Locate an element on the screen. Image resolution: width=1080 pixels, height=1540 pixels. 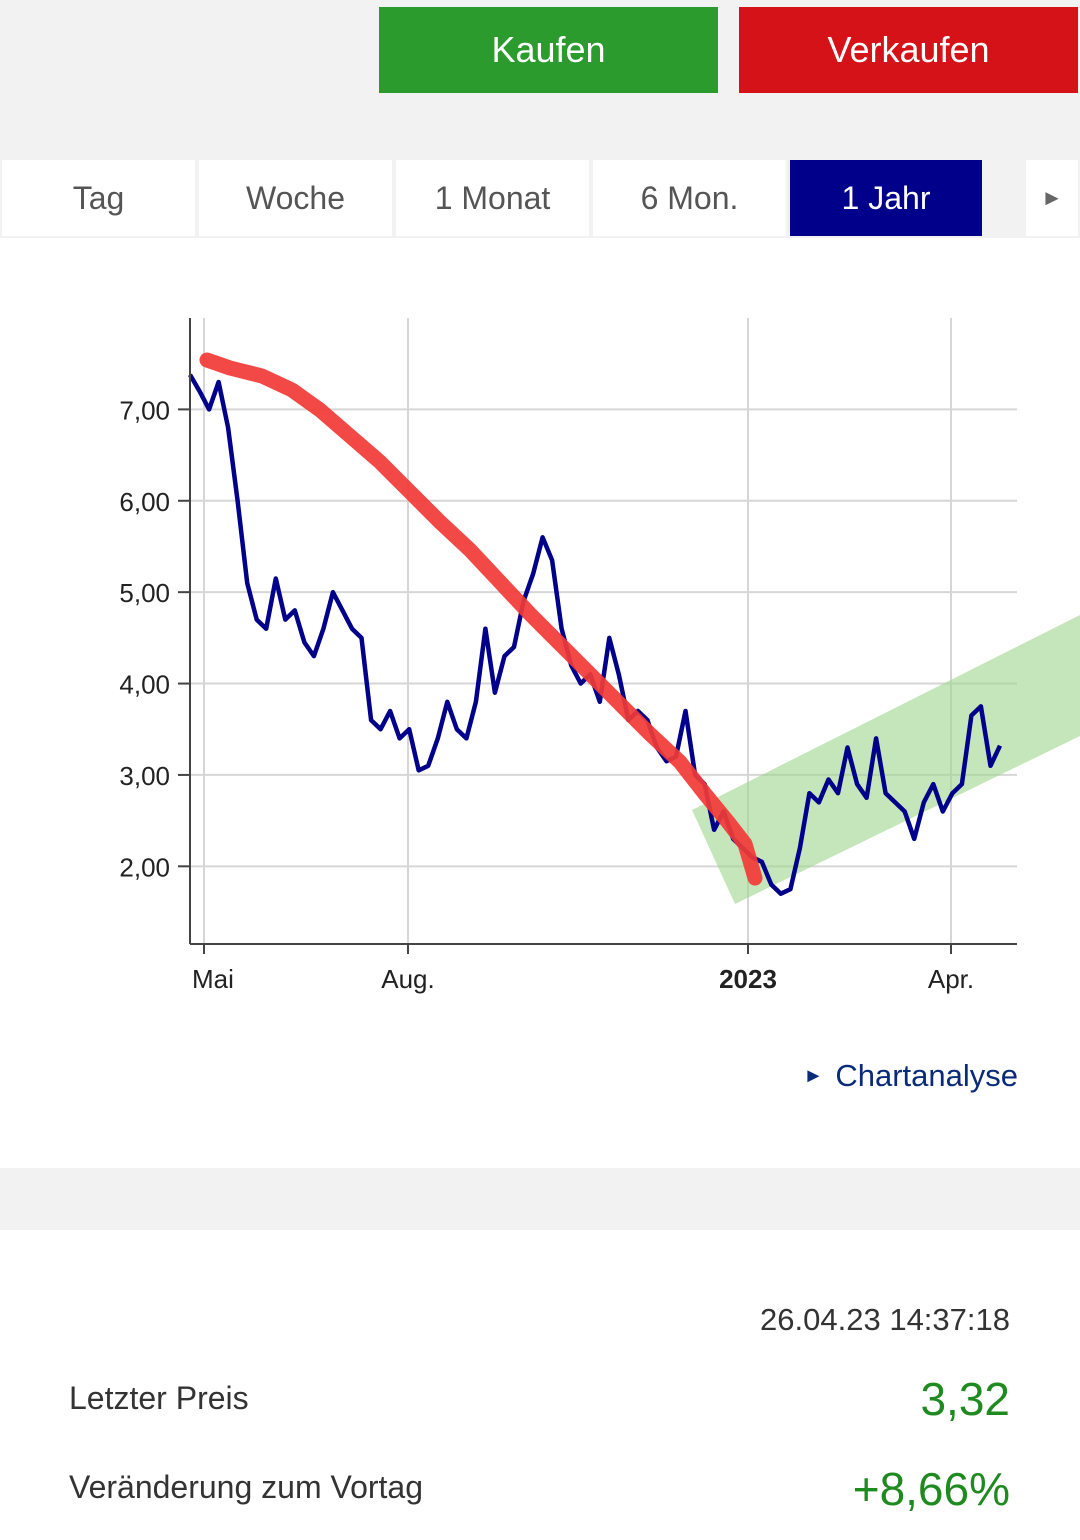
y-tick-label: 6,00 is located at coordinates (144, 502).